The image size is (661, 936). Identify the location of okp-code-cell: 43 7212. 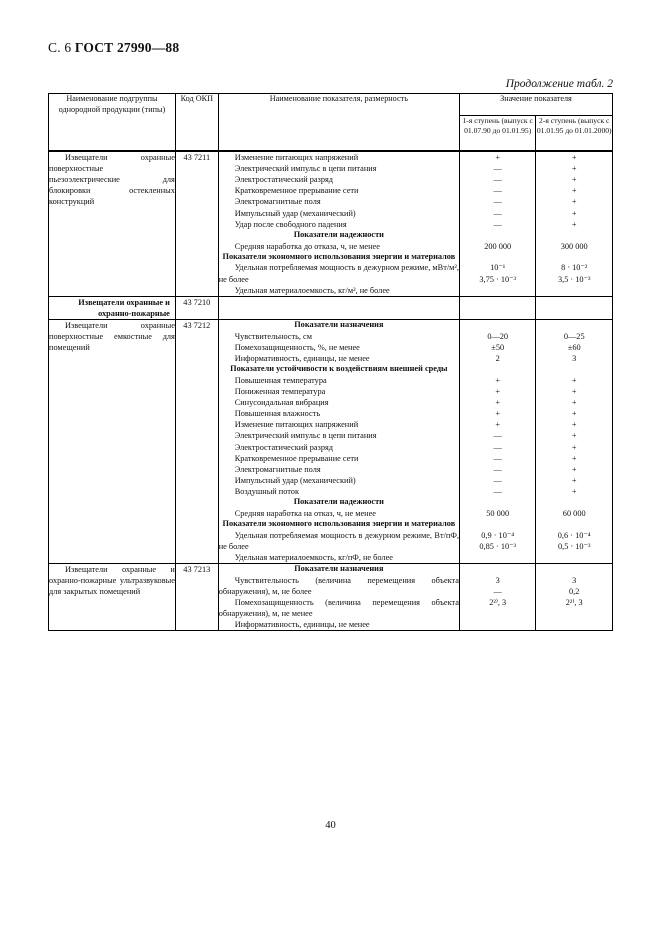
(196, 441).